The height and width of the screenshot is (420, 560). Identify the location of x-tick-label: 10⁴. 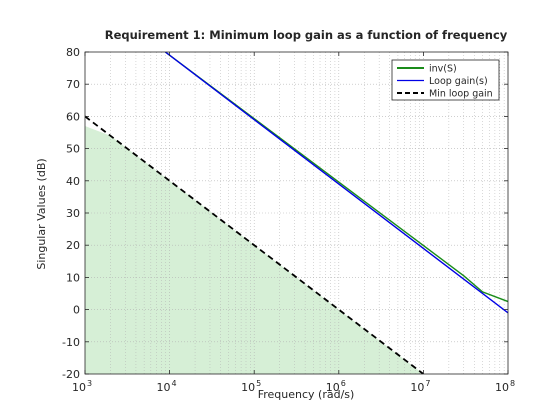
(167, 386).